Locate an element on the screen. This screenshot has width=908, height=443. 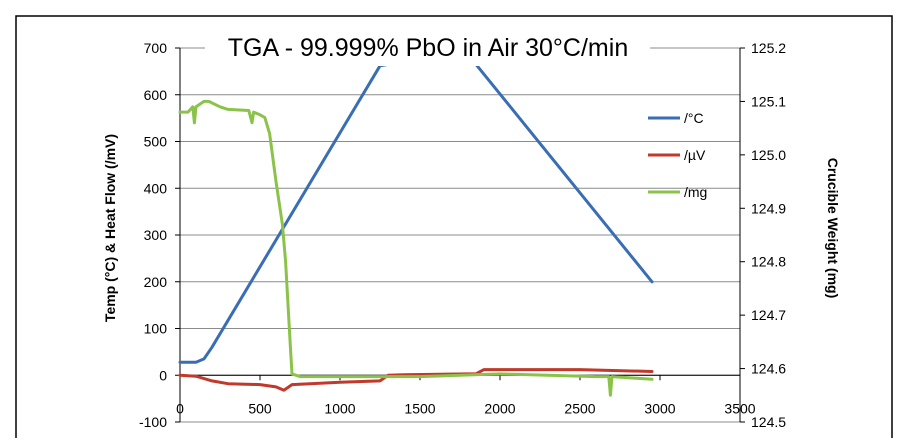
y2-tick-label: 125.0 is located at coordinates (768, 155).